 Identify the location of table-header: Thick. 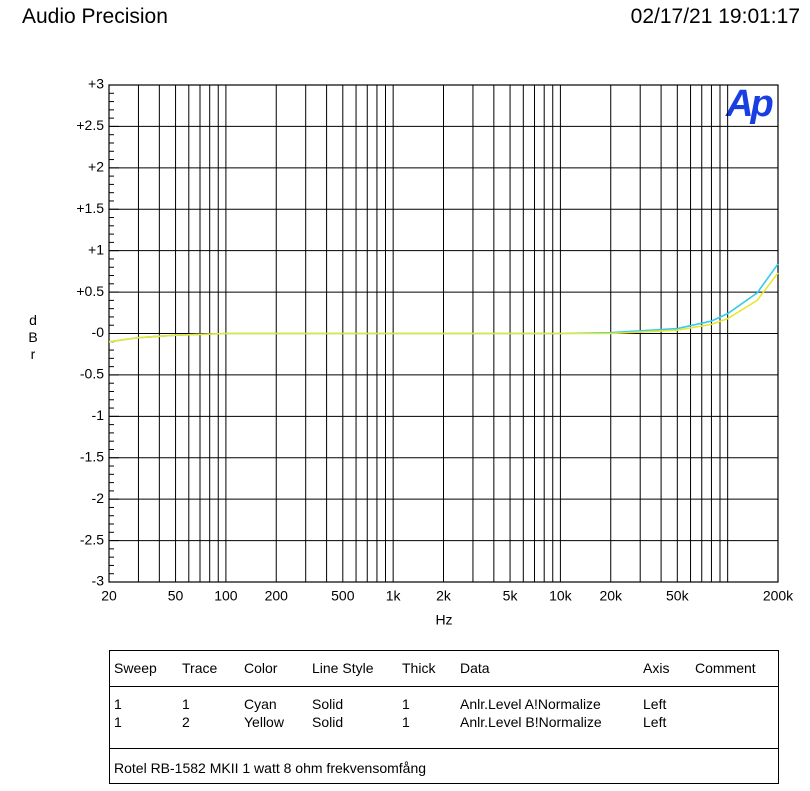
(419, 668).